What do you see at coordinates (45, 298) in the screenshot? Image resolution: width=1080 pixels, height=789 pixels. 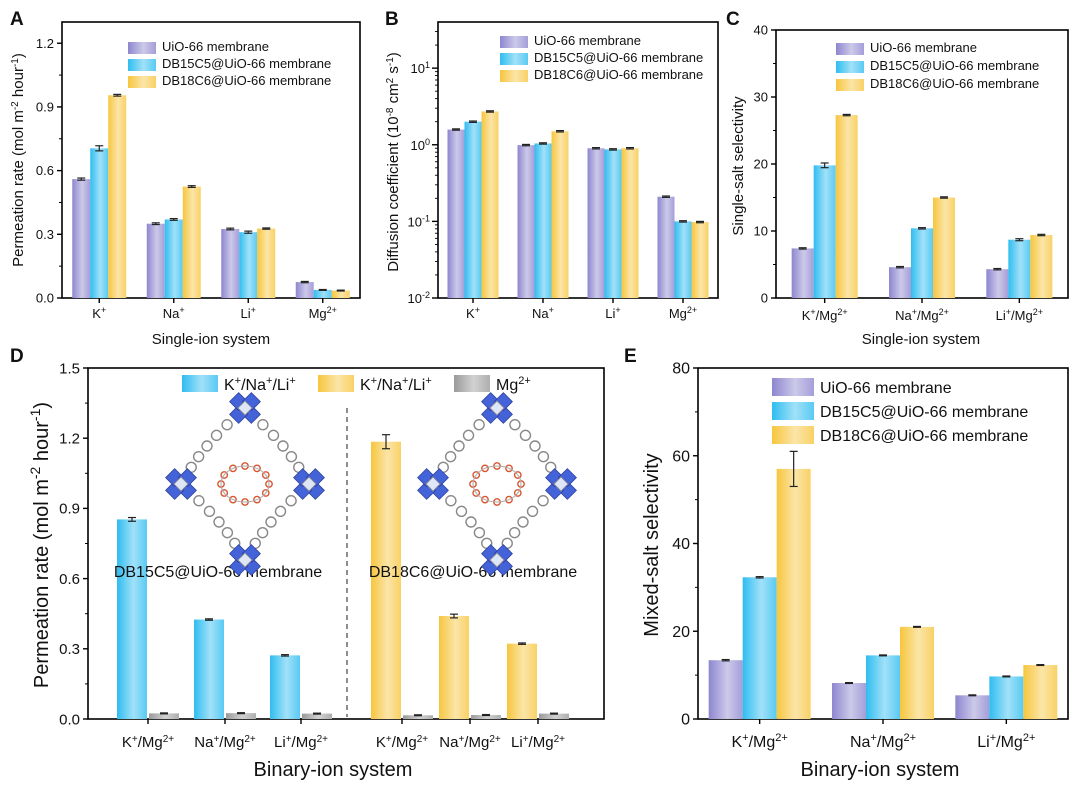 I see `panel-A-ytick-label: 0.0` at bounding box center [45, 298].